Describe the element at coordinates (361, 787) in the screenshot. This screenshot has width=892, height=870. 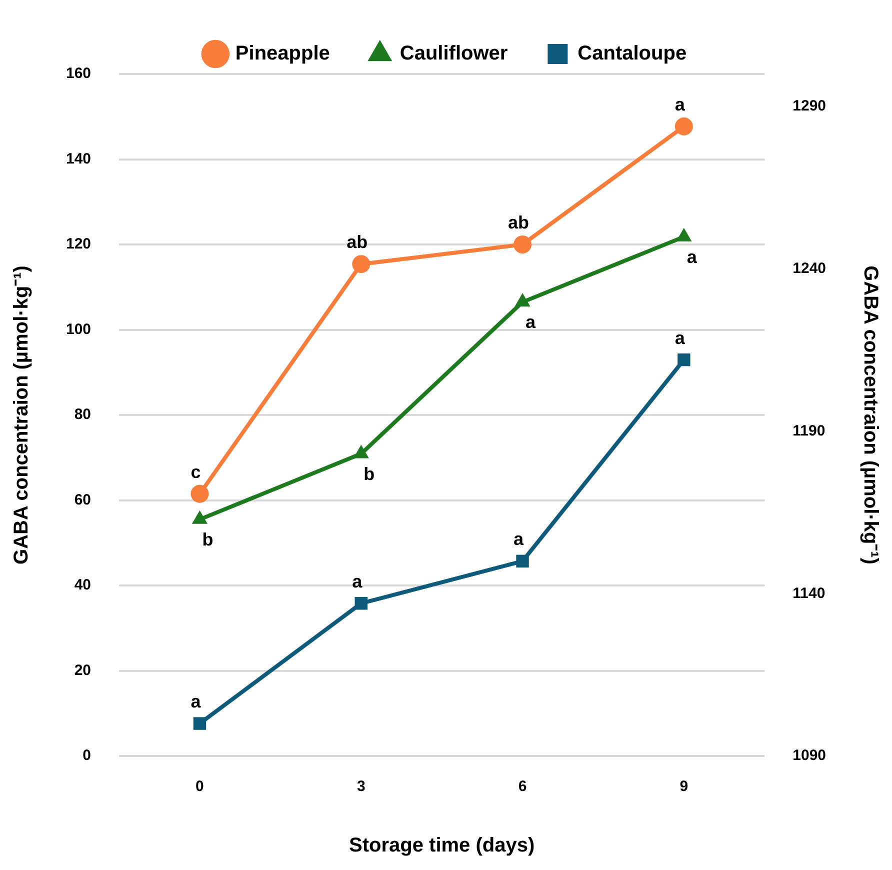
I see `x-tick-label: 3` at that location.